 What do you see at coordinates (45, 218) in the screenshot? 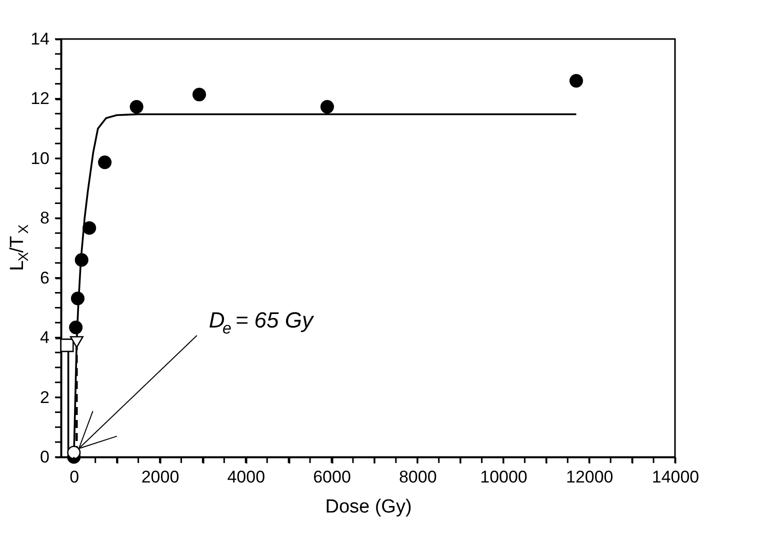
I see `y-tick-label: 8` at bounding box center [45, 218].